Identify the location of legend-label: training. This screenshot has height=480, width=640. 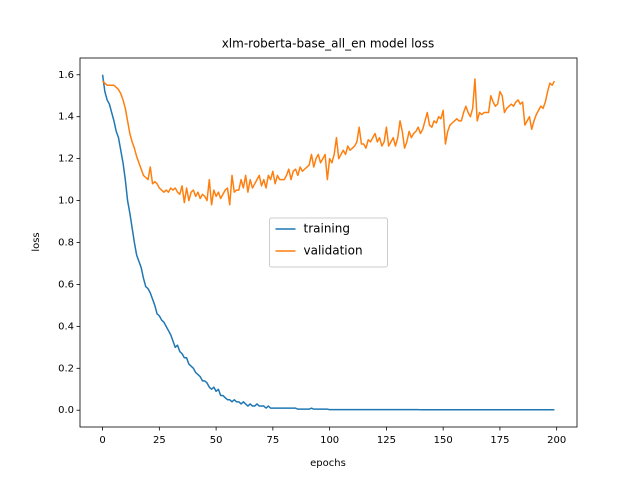
(327, 229).